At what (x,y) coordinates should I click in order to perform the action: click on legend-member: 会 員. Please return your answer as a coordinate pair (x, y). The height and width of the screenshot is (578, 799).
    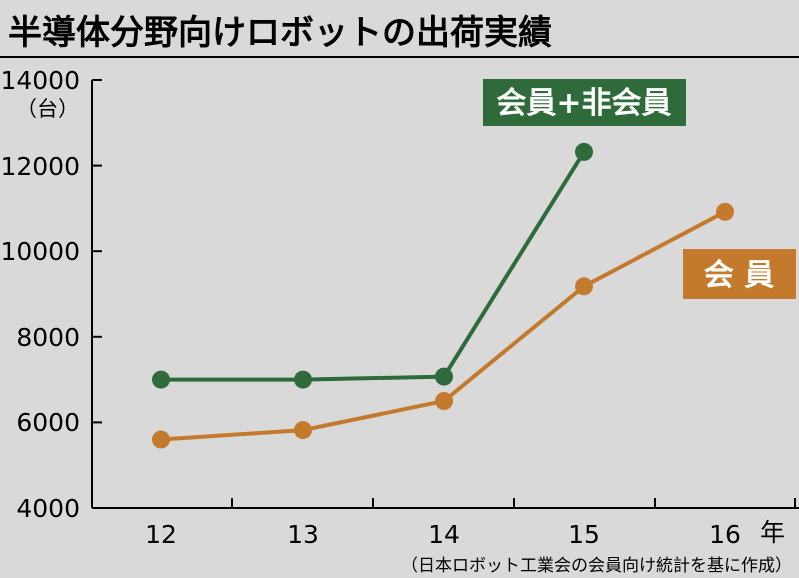
    Looking at the image, I should click on (739, 274).